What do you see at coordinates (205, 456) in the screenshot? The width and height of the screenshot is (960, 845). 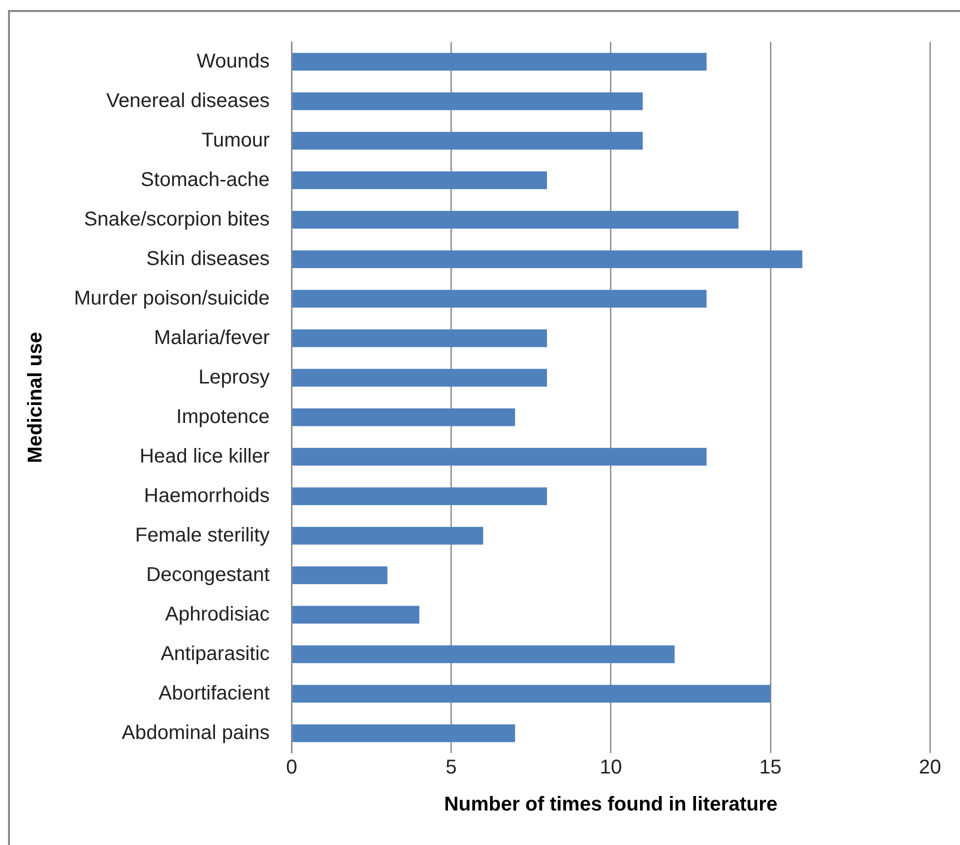 I see `y-tick-label: Head lice killer` at bounding box center [205, 456].